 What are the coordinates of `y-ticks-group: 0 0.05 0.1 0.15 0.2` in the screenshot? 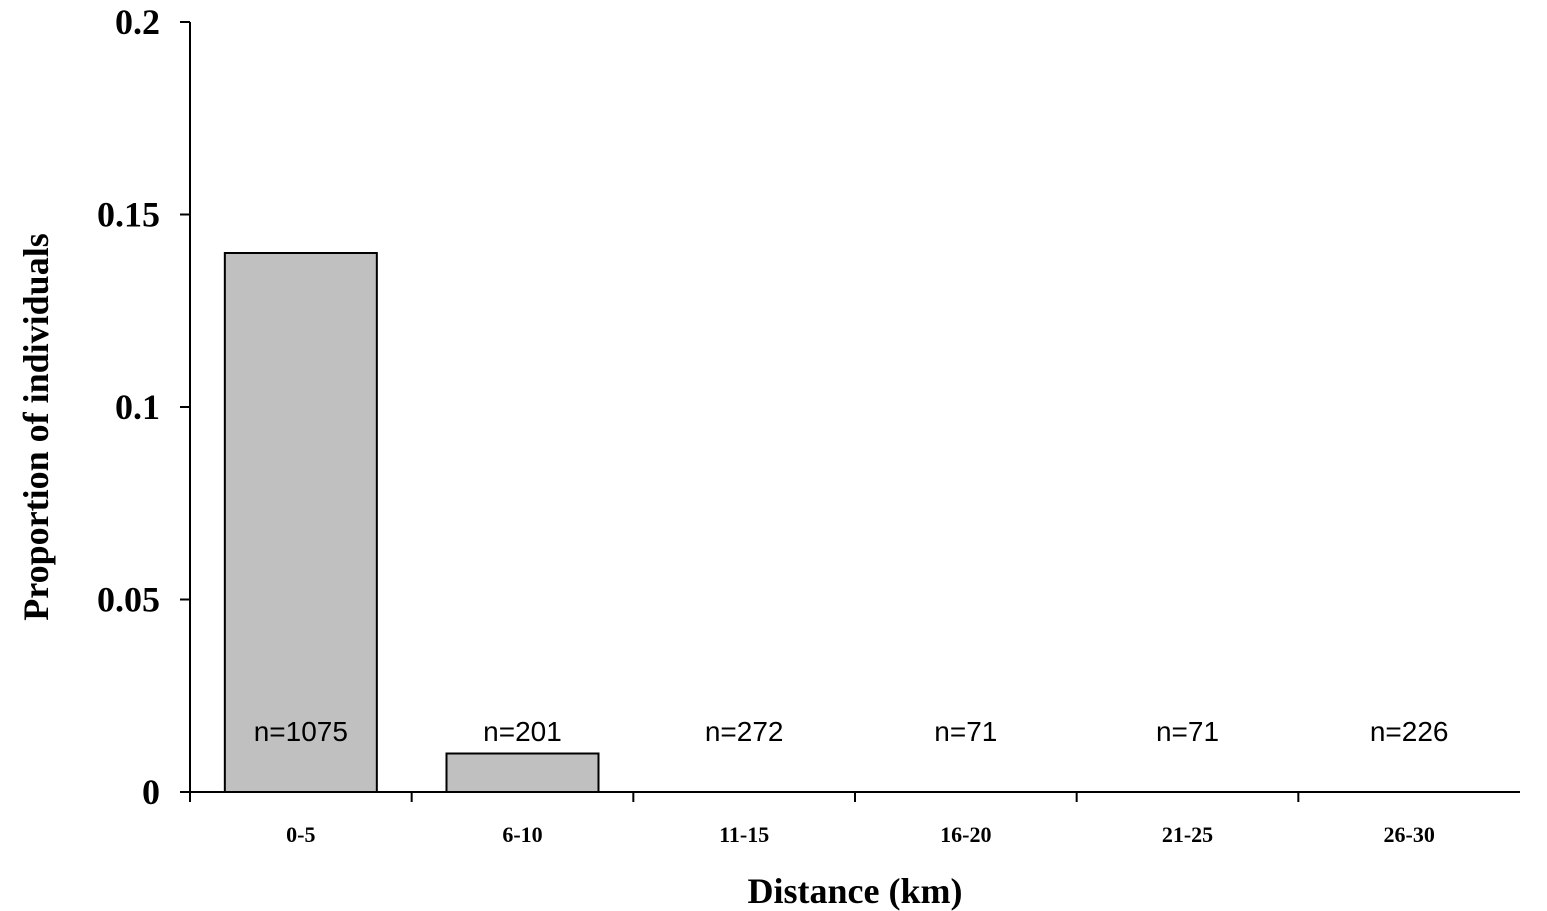 It's located at (143, 407).